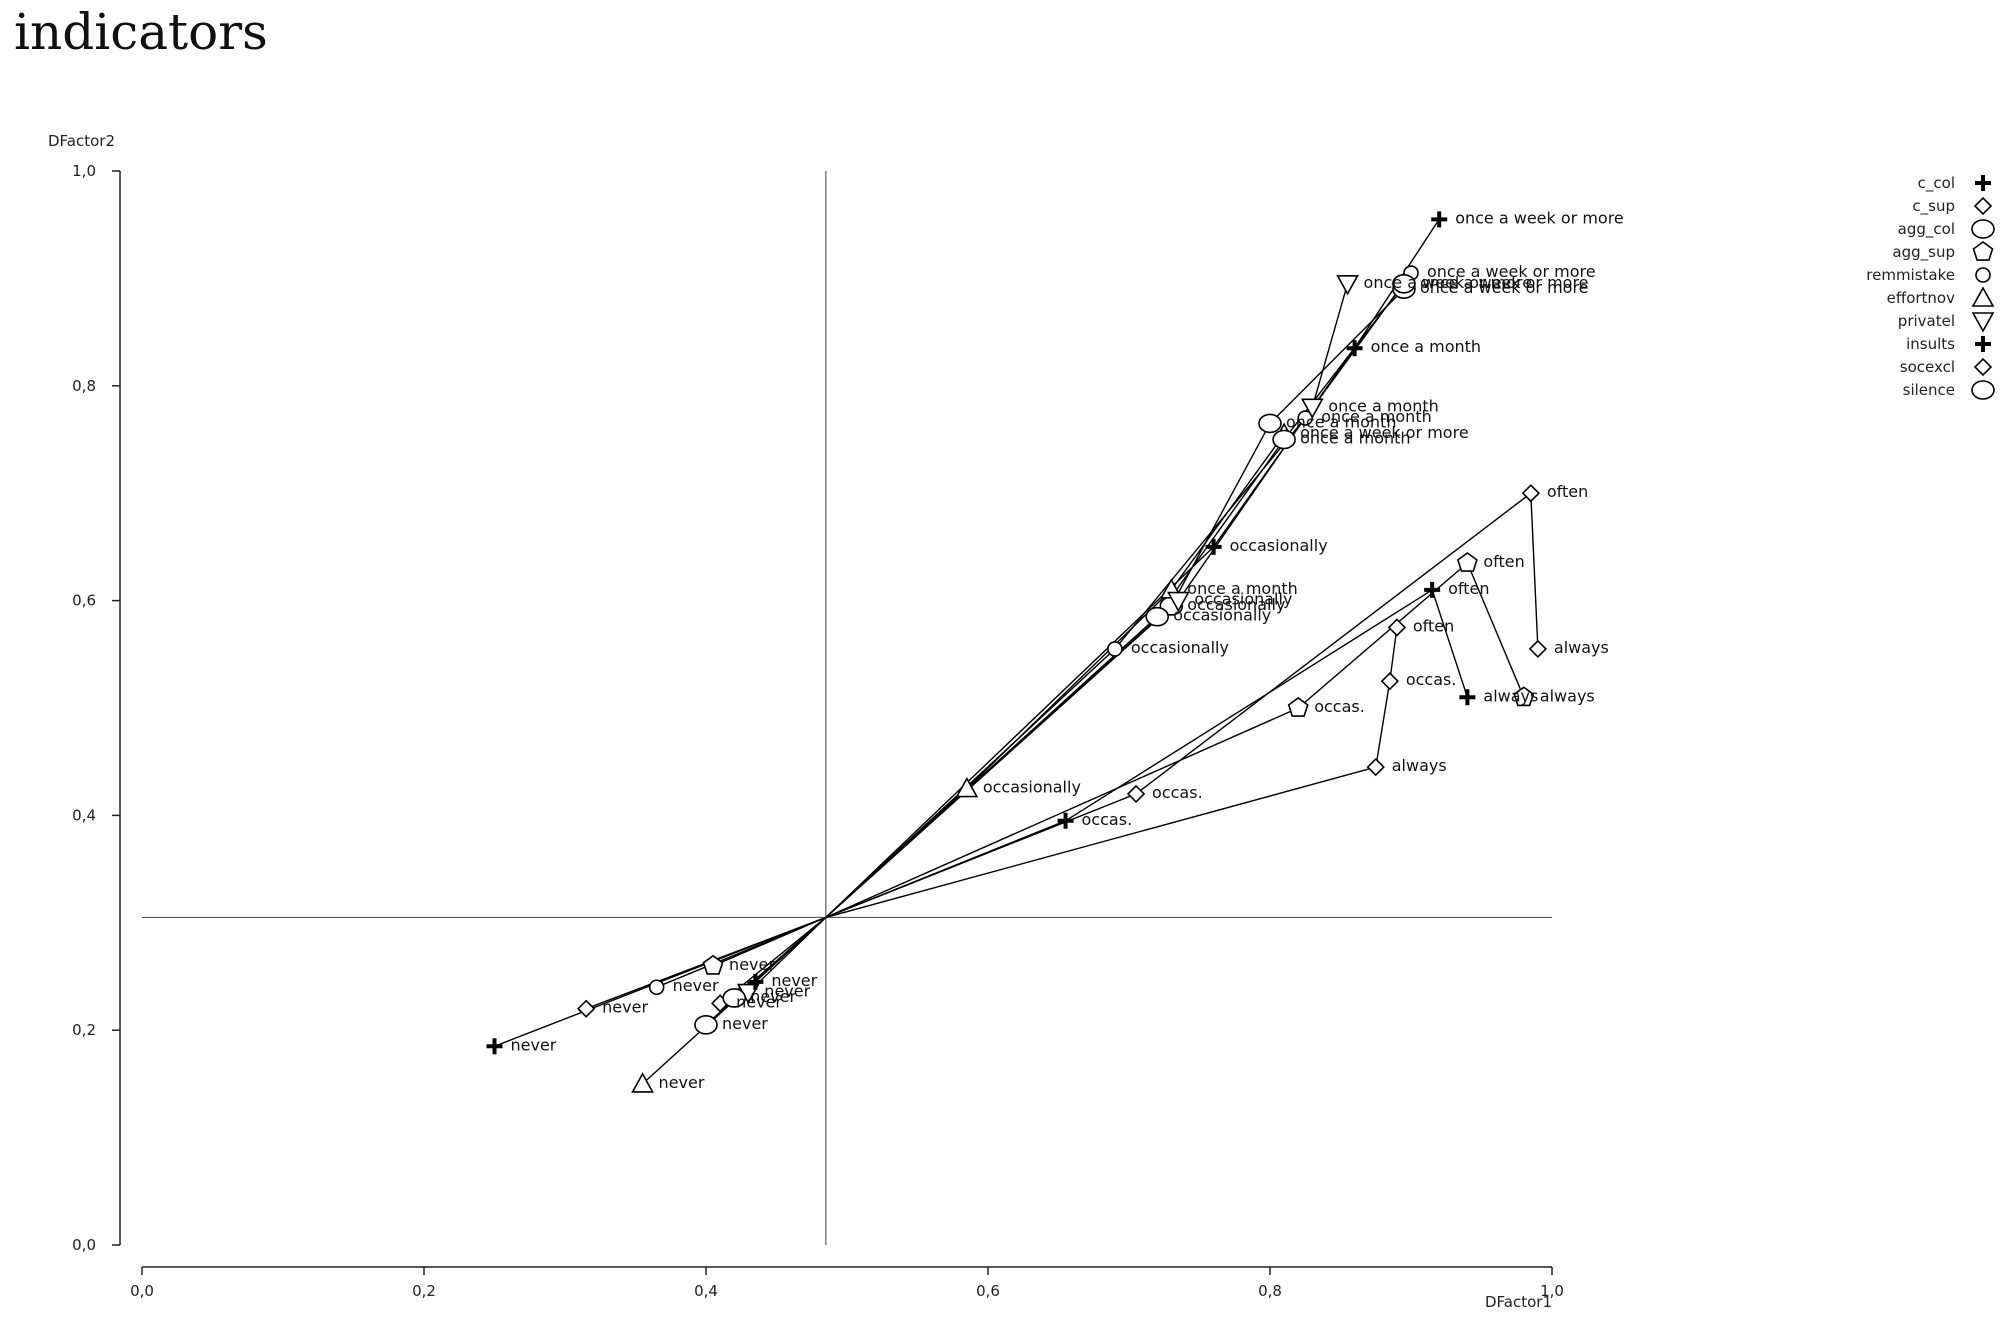  I want to click on point-label-privatel: once a month, so click(1383, 405).